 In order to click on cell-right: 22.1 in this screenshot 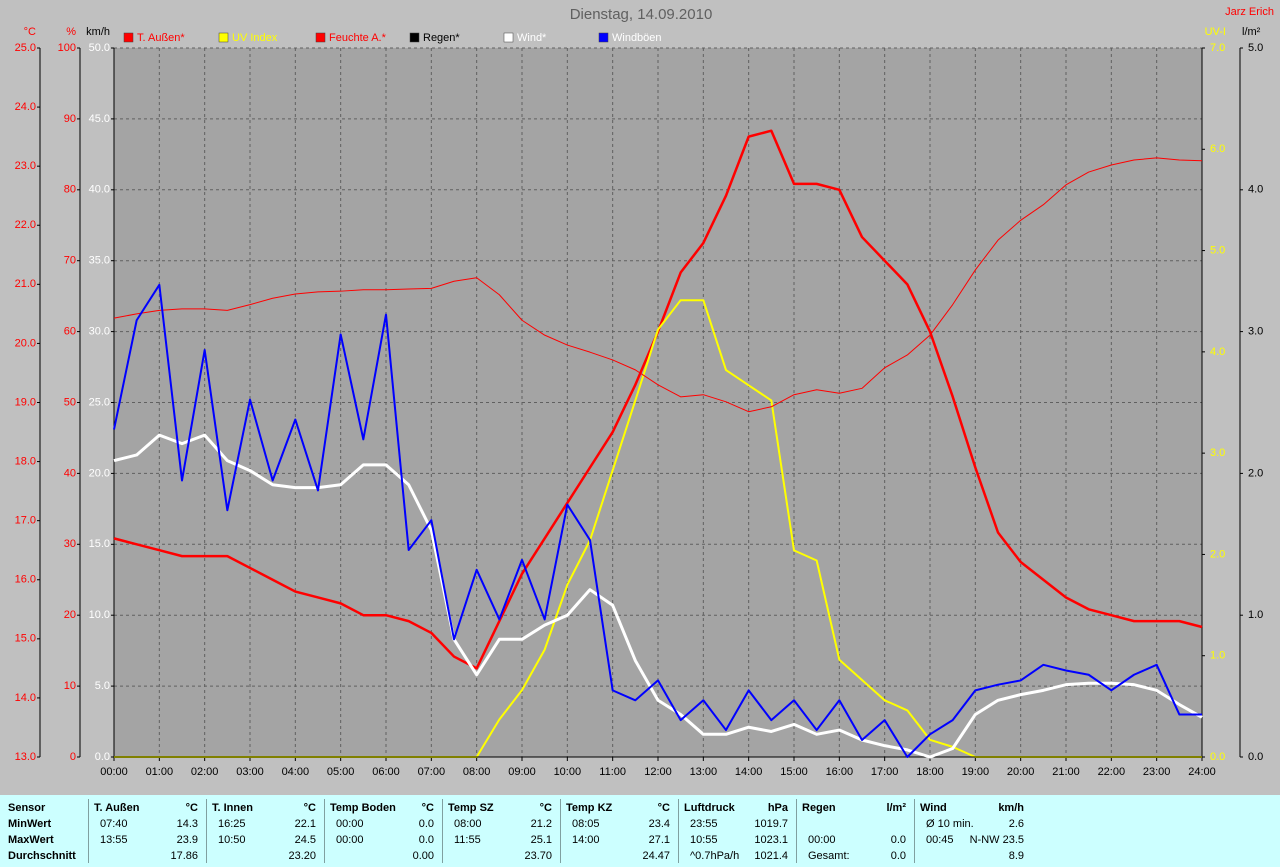, I will do `click(305, 824)`.